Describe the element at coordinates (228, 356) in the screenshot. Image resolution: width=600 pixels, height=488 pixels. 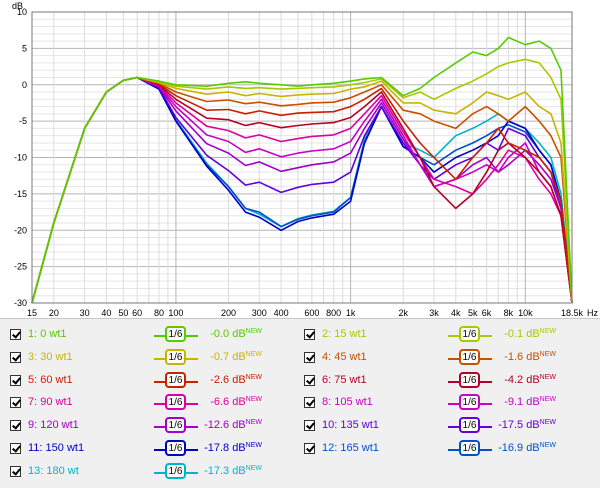
I see `legend-value-text: -0.7 dB` at that location.